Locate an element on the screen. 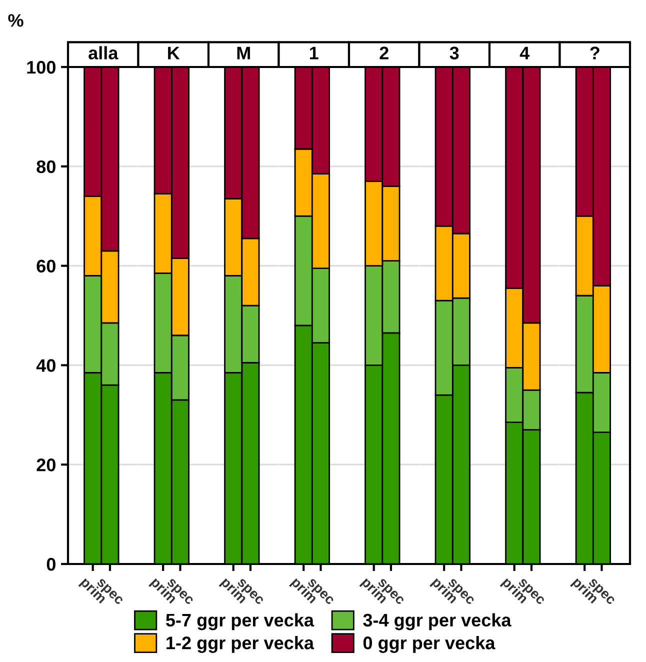 This screenshot has height=662, width=646. chart-title: 1 is located at coordinates (314, 53).